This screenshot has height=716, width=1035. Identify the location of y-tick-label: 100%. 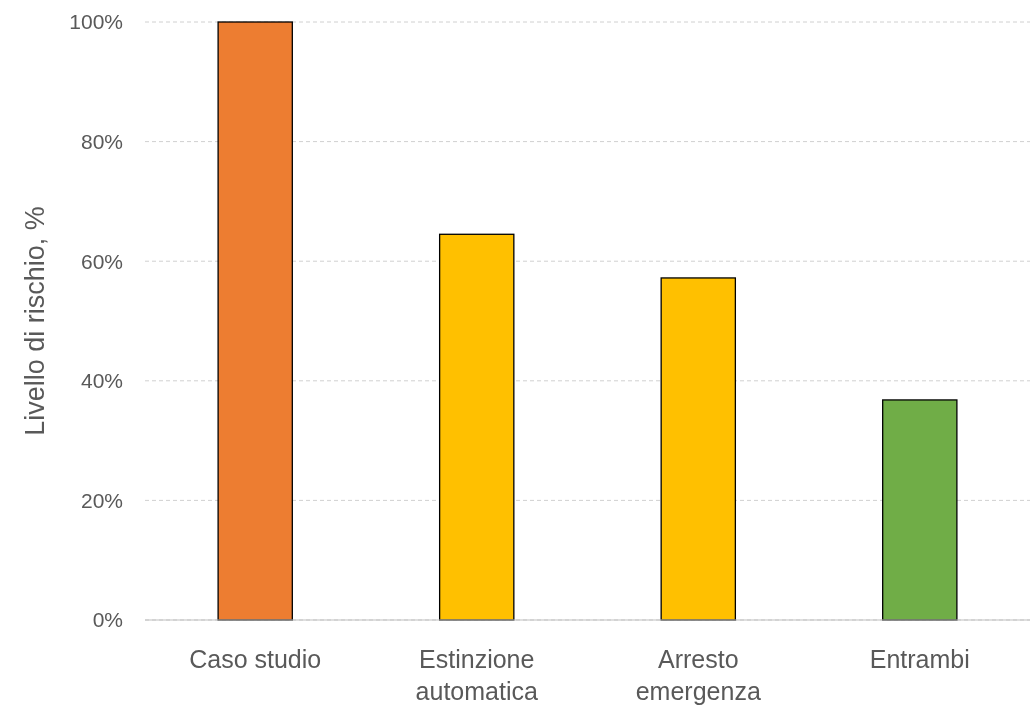
(96, 22).